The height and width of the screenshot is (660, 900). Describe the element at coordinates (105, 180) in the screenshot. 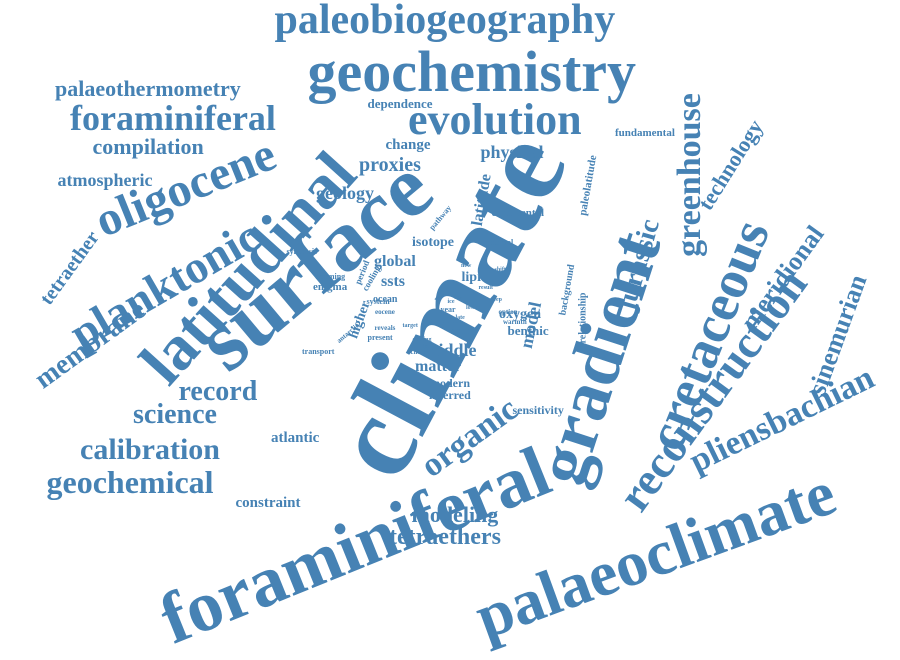

I see `word-32: atmospheric` at that location.